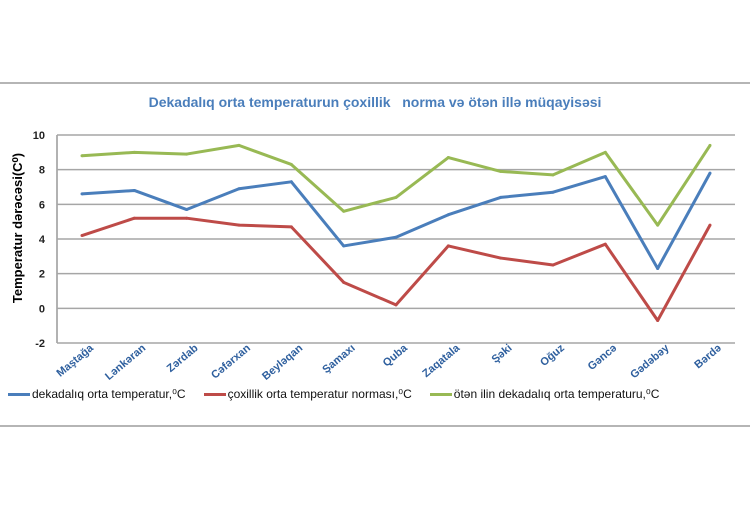 Image resolution: width=750 pixels, height=511 pixels. Describe the element at coordinates (396, 356) in the screenshot. I see `x-tick-label: Quba` at that location.